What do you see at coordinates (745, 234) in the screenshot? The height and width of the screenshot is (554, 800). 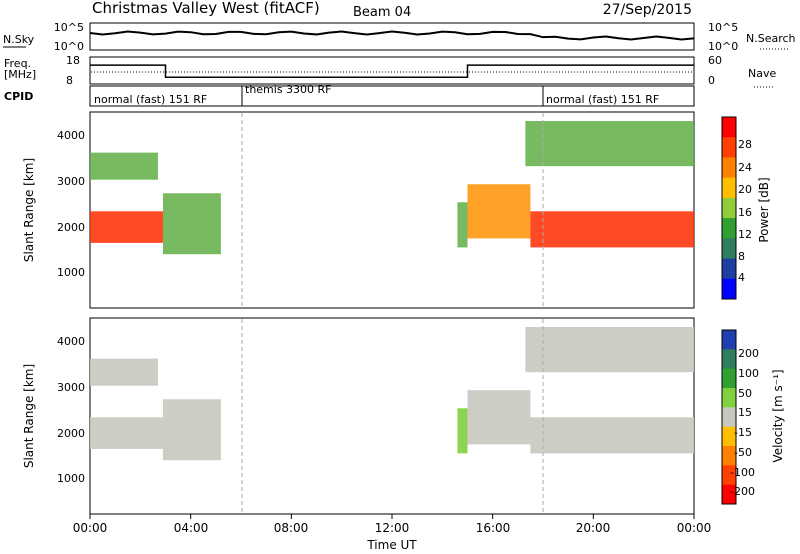 I see `power-cbtick-12: 12` at bounding box center [745, 234].